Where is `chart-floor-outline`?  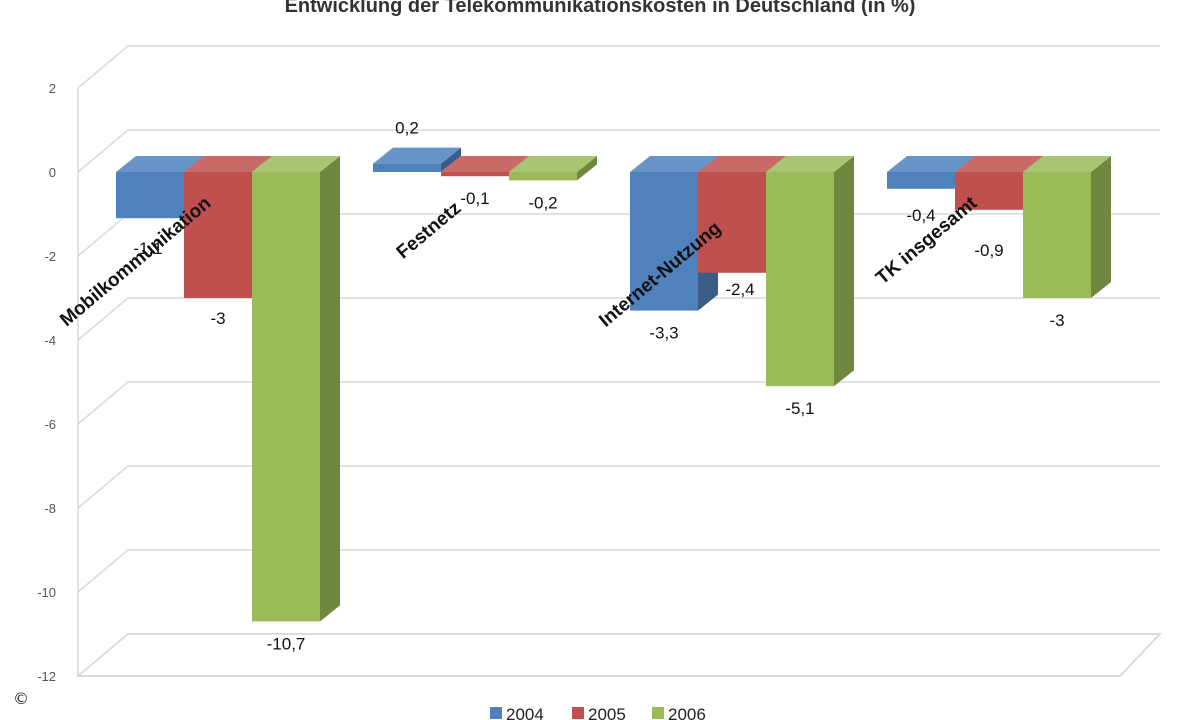 chart-floor-outline is located at coordinates (618, 655).